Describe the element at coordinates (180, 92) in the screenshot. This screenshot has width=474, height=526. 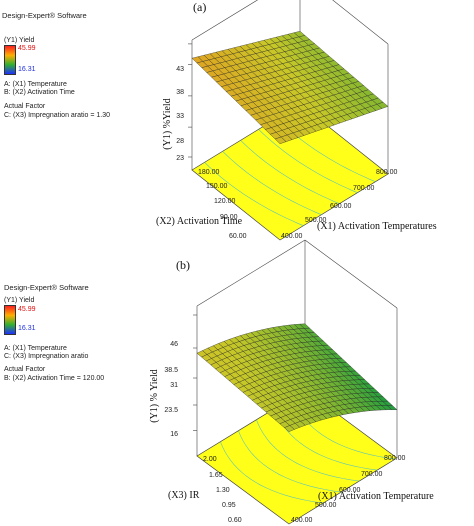
I see `z-tick-label: 38` at that location.